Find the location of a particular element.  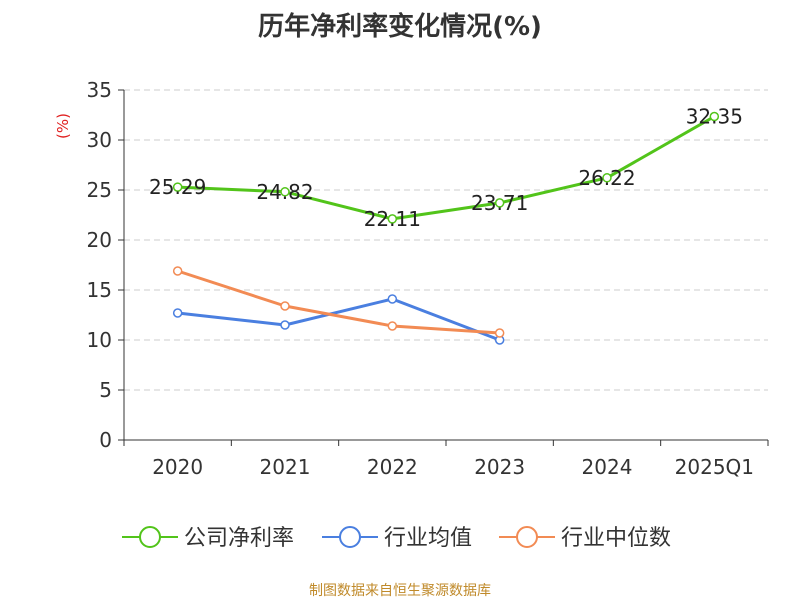

legend-label: 公司净利率 is located at coordinates (239, 538).